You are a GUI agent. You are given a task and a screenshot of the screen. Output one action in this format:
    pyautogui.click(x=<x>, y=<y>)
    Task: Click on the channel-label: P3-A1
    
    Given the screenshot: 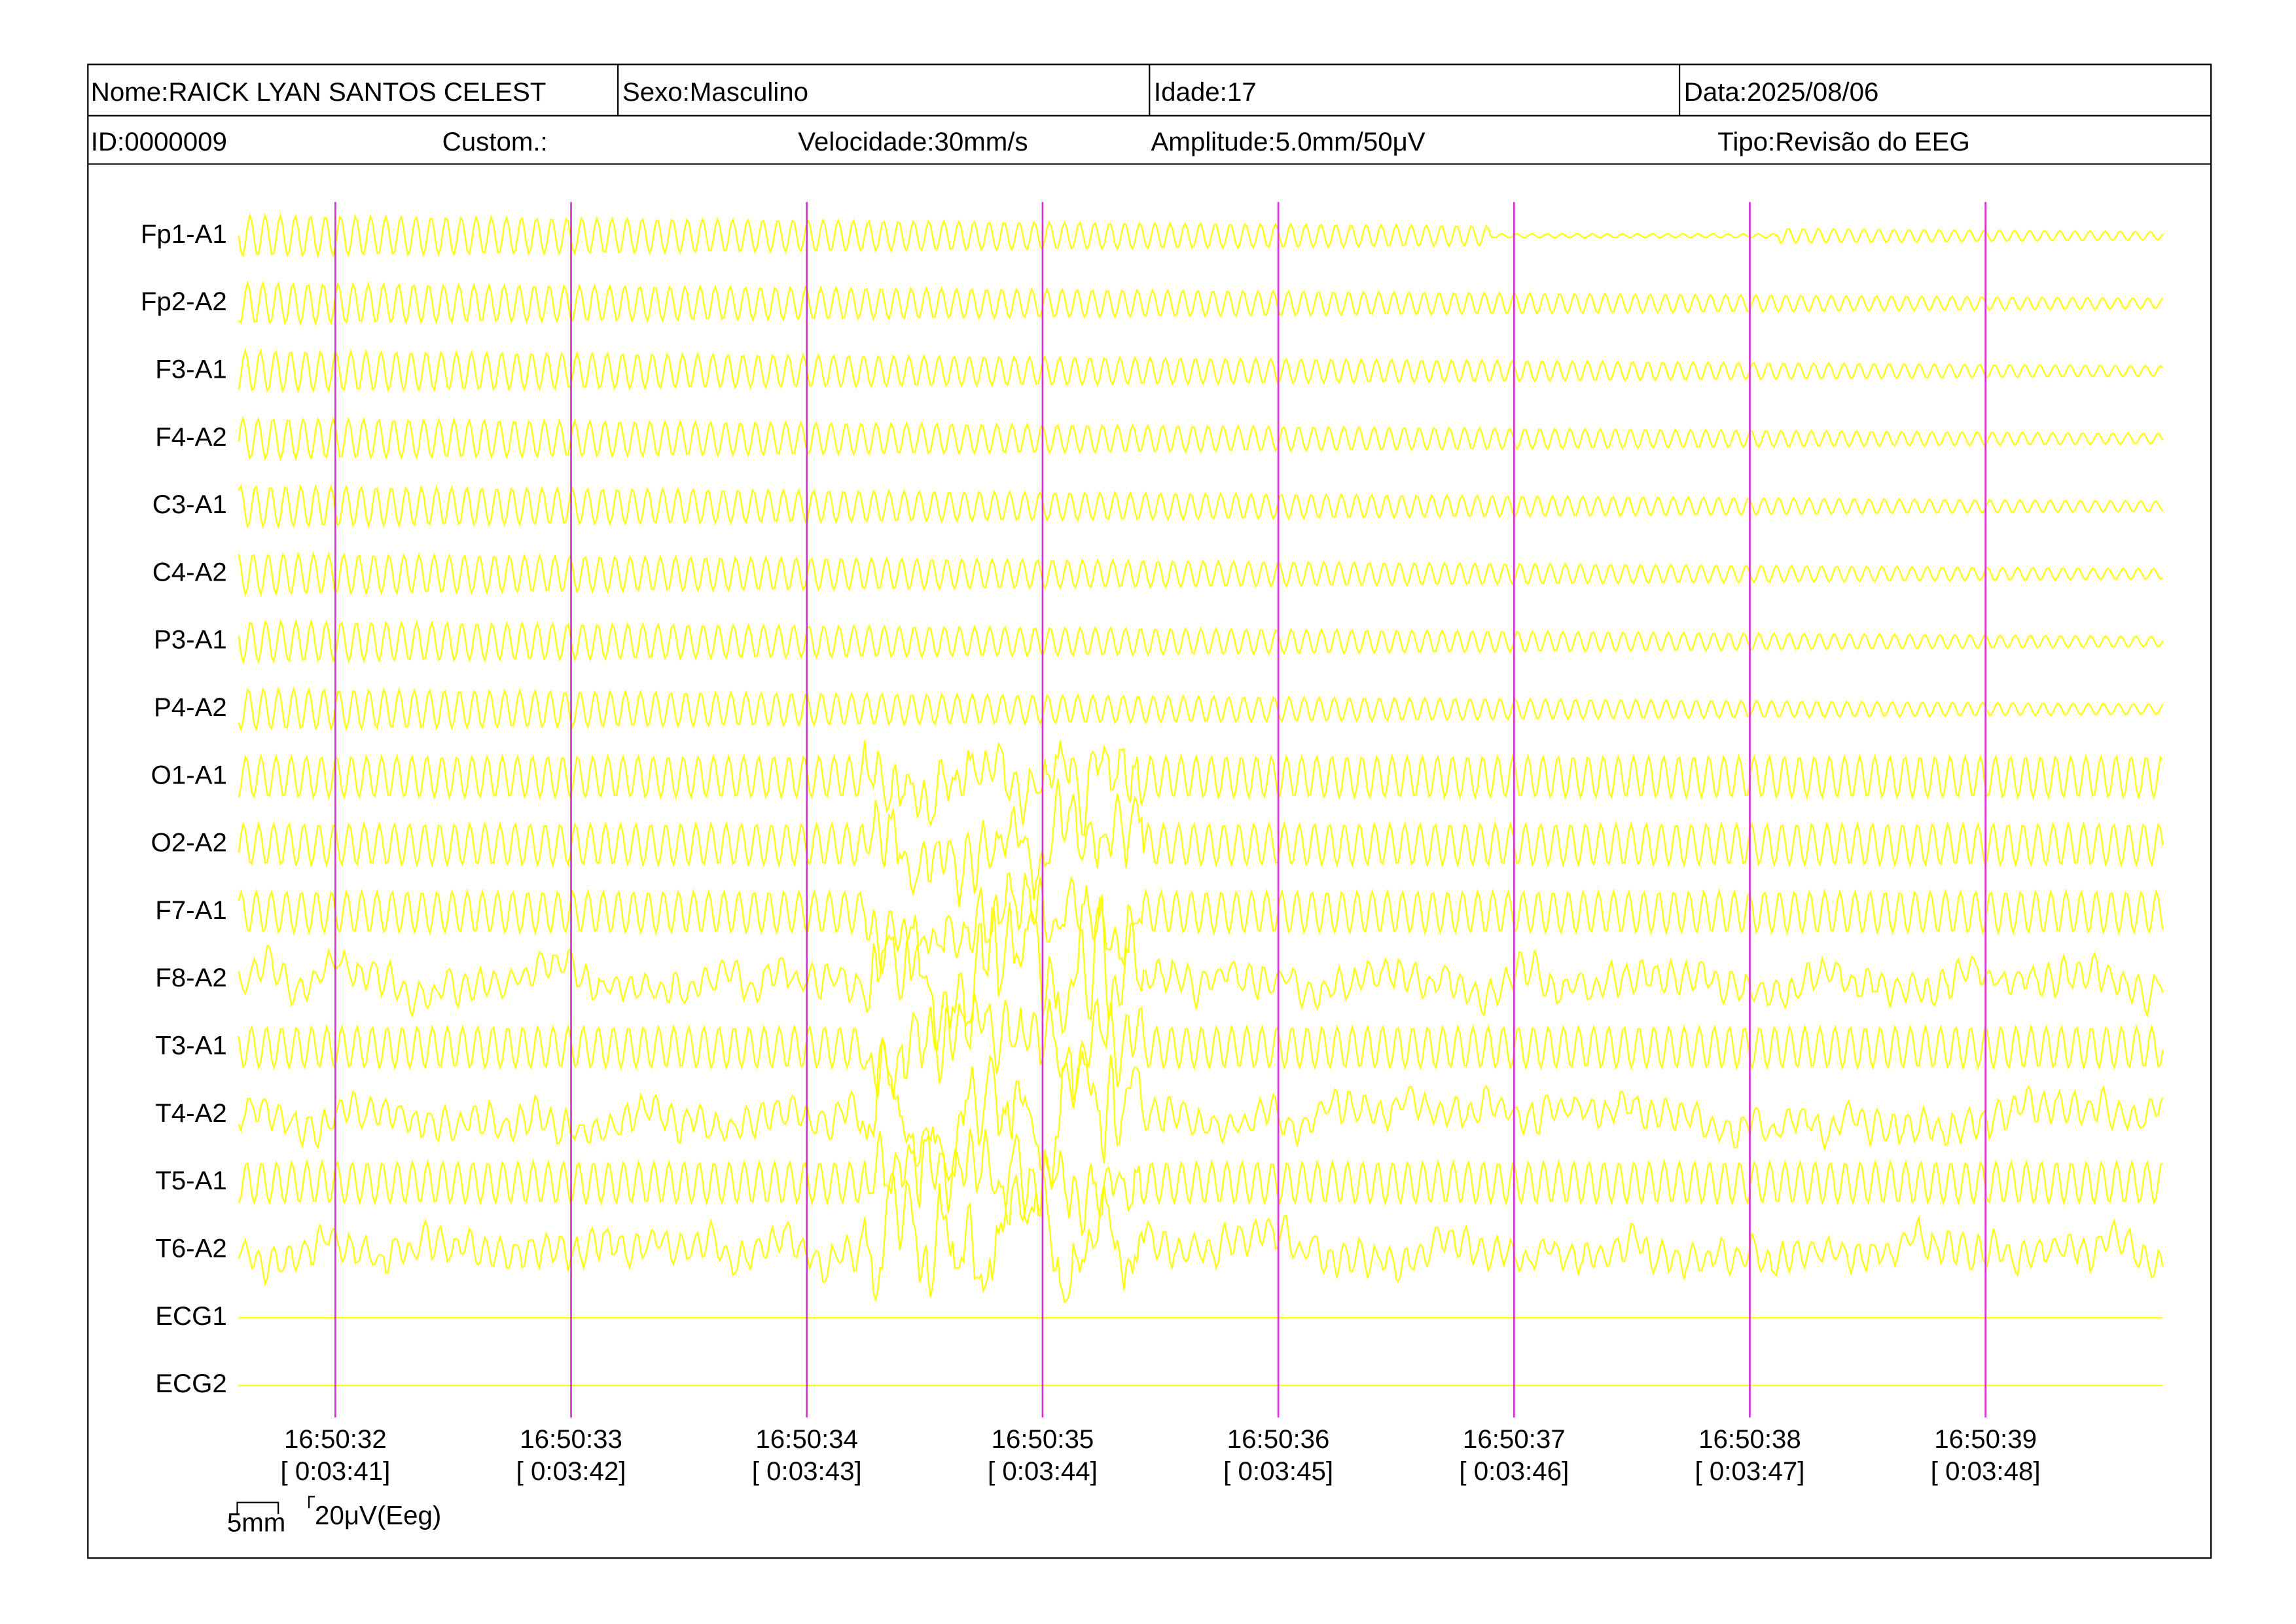 What is the action you would take?
    pyautogui.click(x=191, y=640)
    